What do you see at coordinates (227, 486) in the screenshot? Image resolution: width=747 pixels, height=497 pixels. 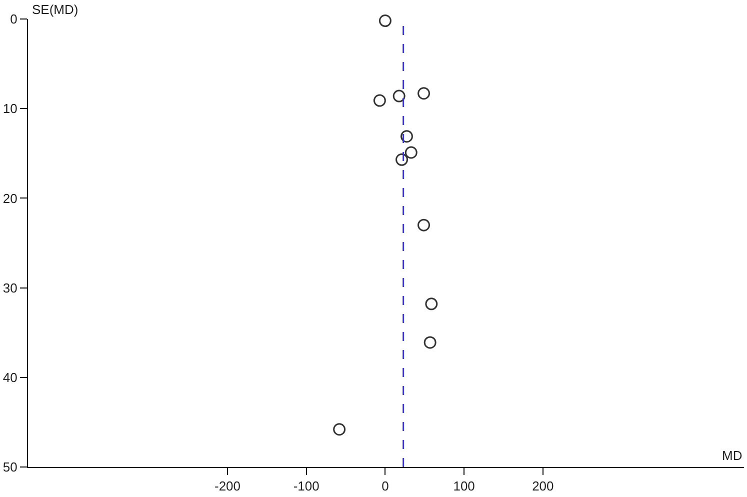 I see `x-tick-label: -200` at bounding box center [227, 486].